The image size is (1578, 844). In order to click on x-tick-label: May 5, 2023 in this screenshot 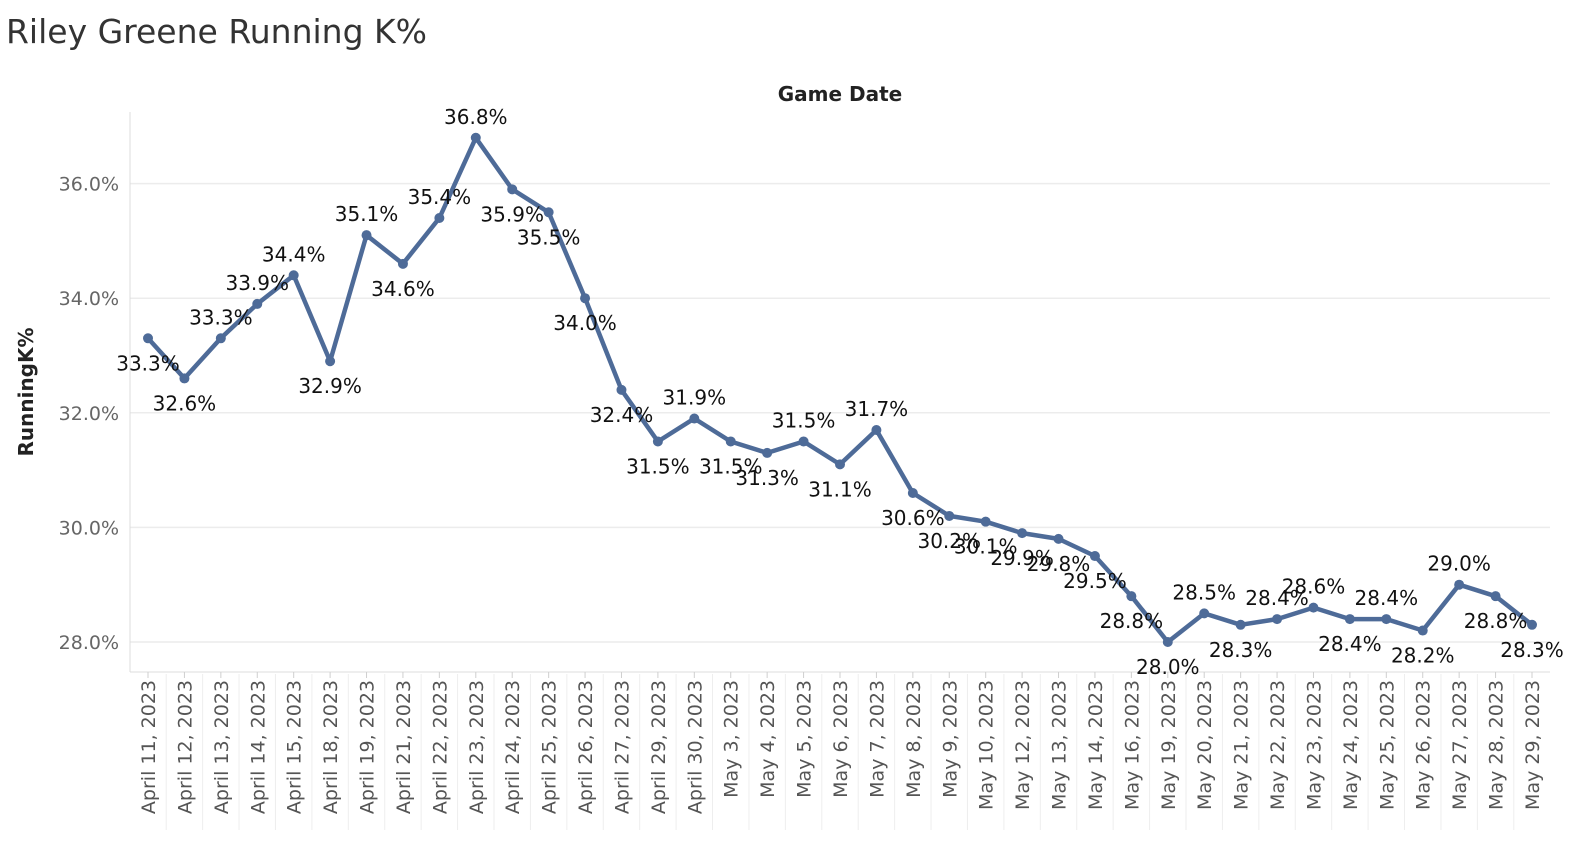, I will do `click(805, 739)`.